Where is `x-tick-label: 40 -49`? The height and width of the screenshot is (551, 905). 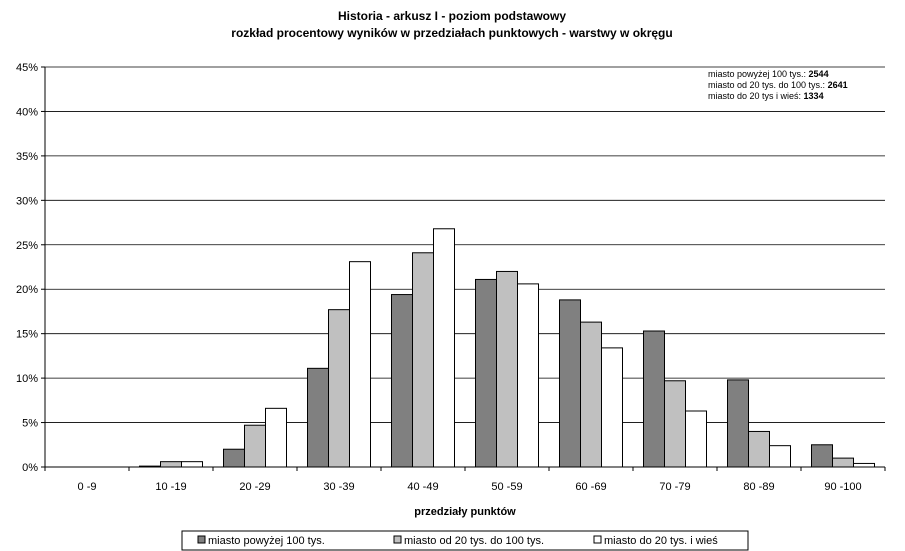 x-tick-label: 40 -49 is located at coordinates (422, 487).